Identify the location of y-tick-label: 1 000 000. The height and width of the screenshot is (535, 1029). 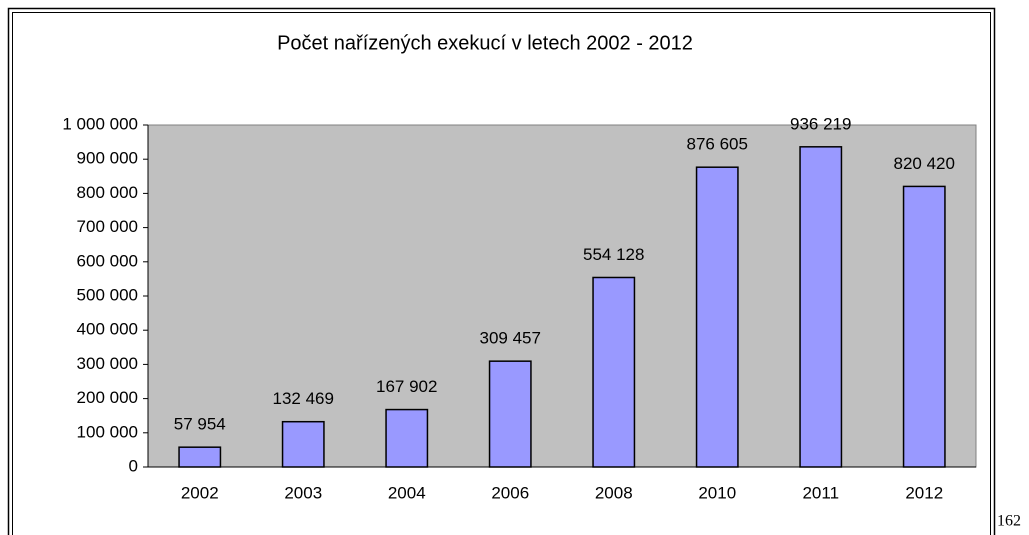
(100, 123).